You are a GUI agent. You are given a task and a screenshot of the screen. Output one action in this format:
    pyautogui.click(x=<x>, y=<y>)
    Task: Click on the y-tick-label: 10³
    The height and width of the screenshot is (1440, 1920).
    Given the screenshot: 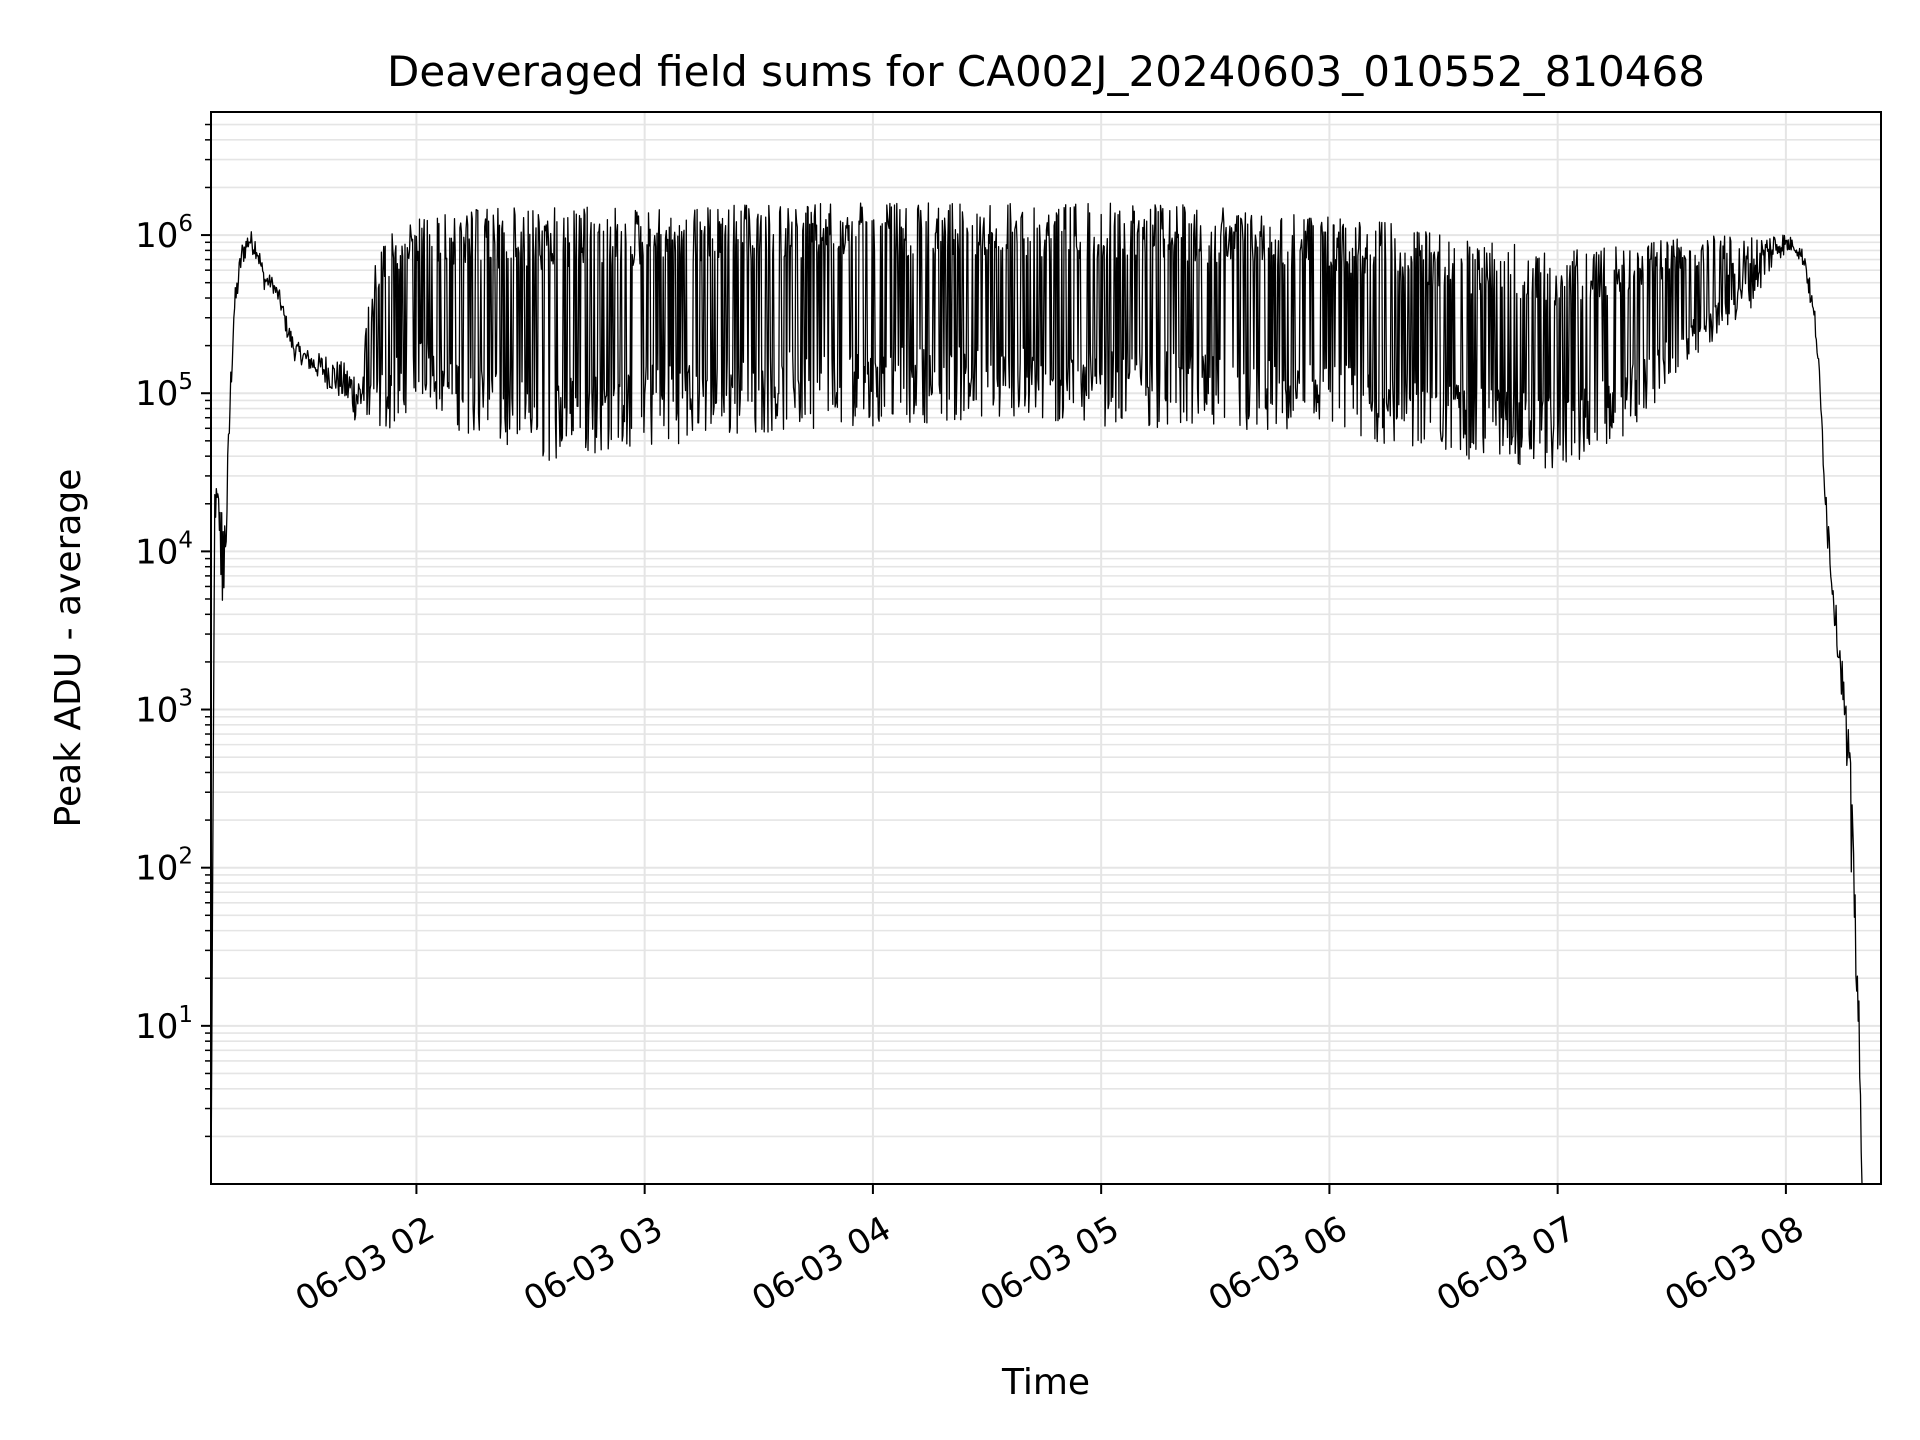 What is the action you would take?
    pyautogui.click(x=164, y=708)
    